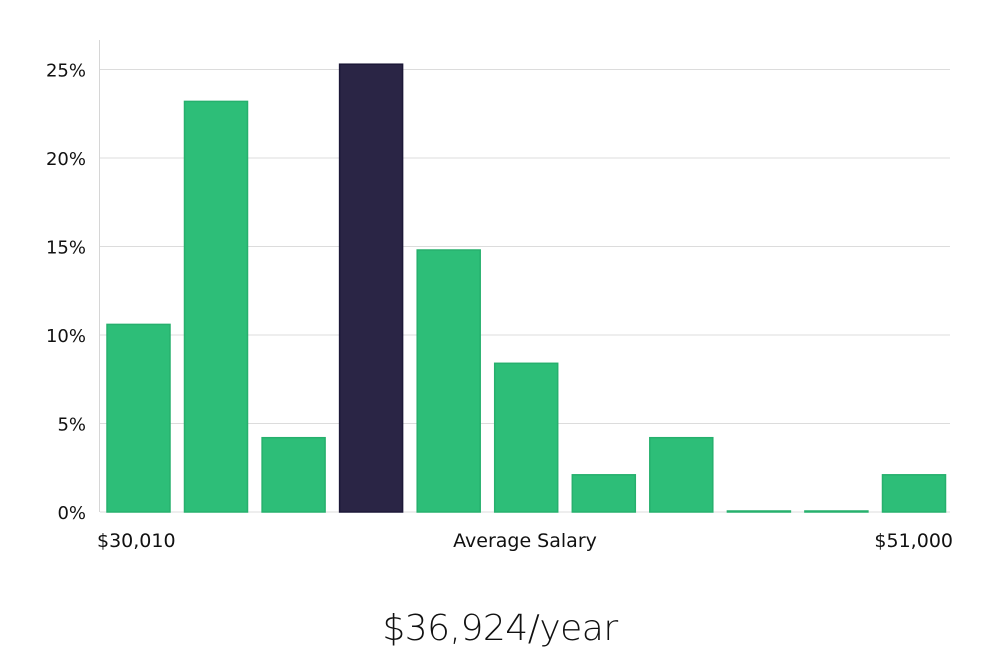  I want to click on y-tick-label: 15%, so click(66, 248).